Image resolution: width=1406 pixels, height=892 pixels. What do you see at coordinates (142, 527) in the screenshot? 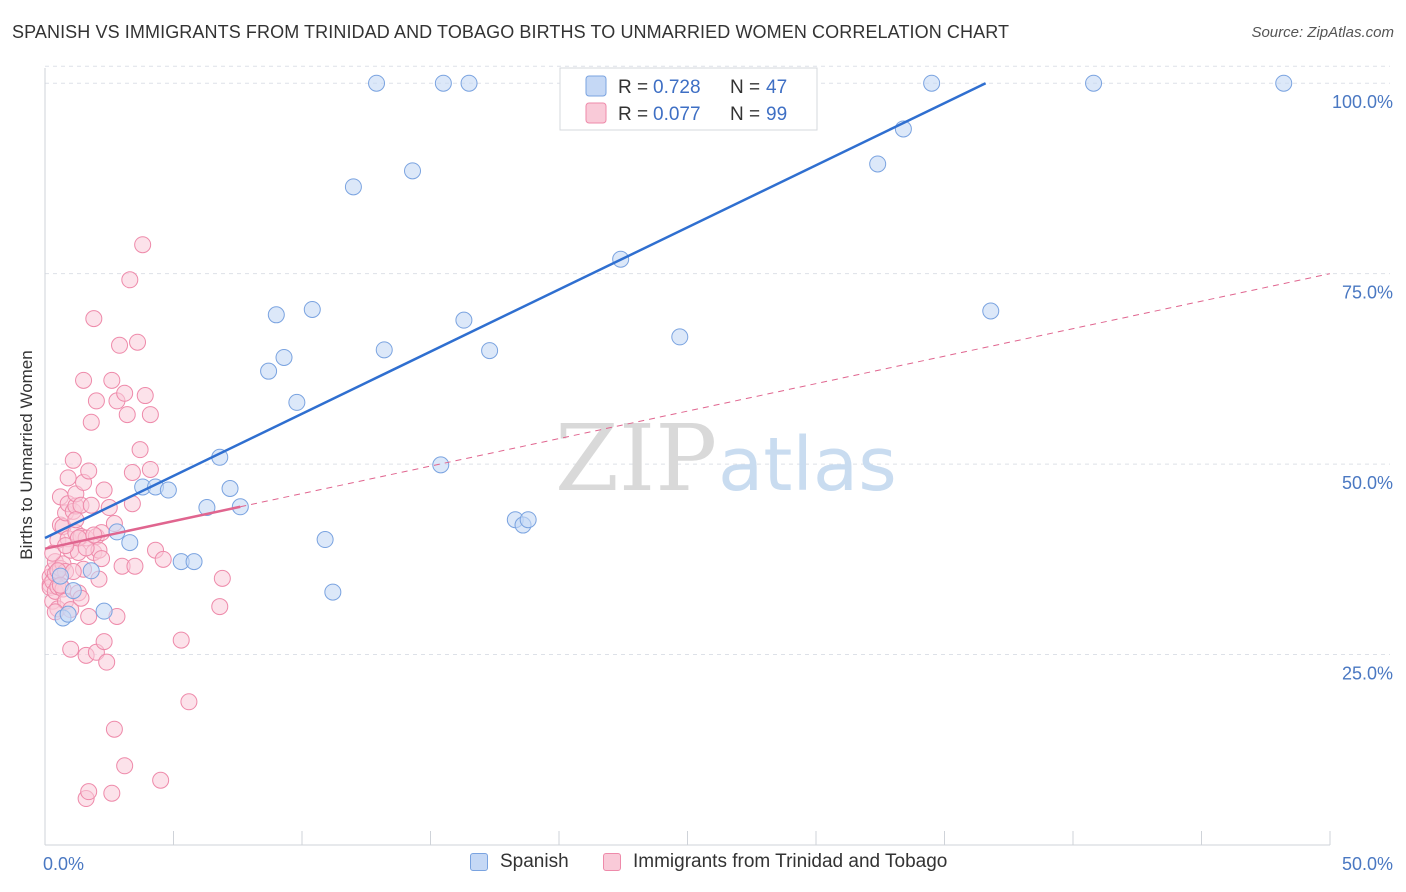
I see `tt-trend-line` at bounding box center [142, 527].